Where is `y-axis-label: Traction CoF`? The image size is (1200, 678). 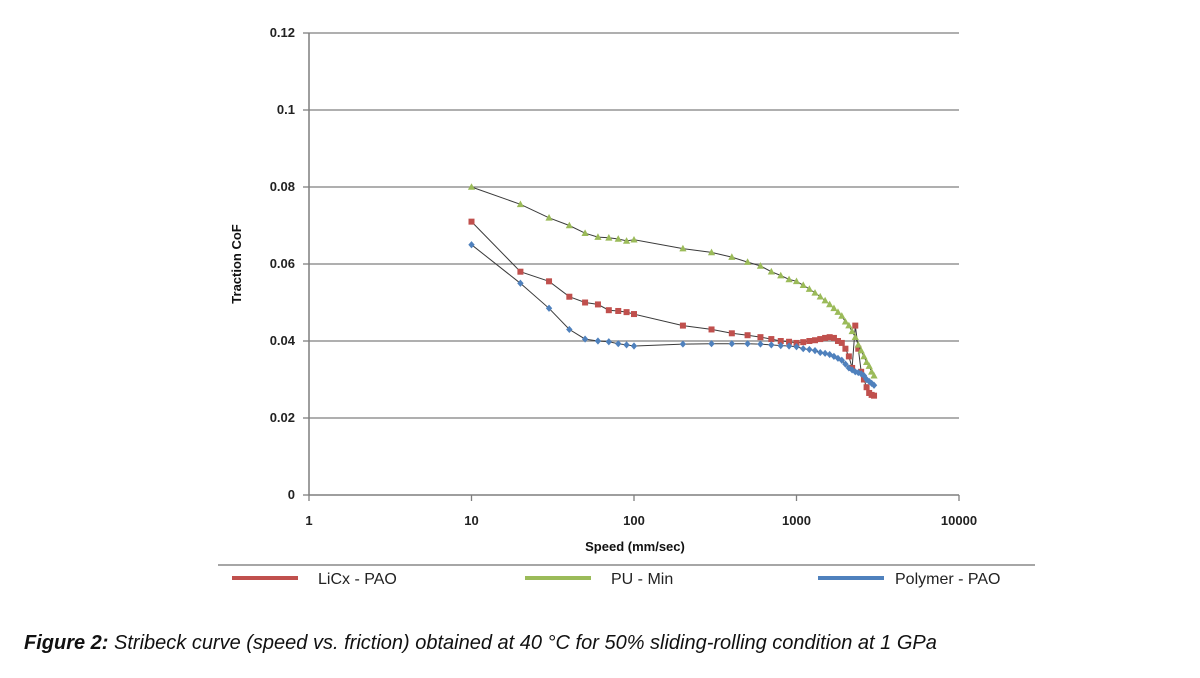
y-axis-label: Traction CoF is located at coordinates (236, 264).